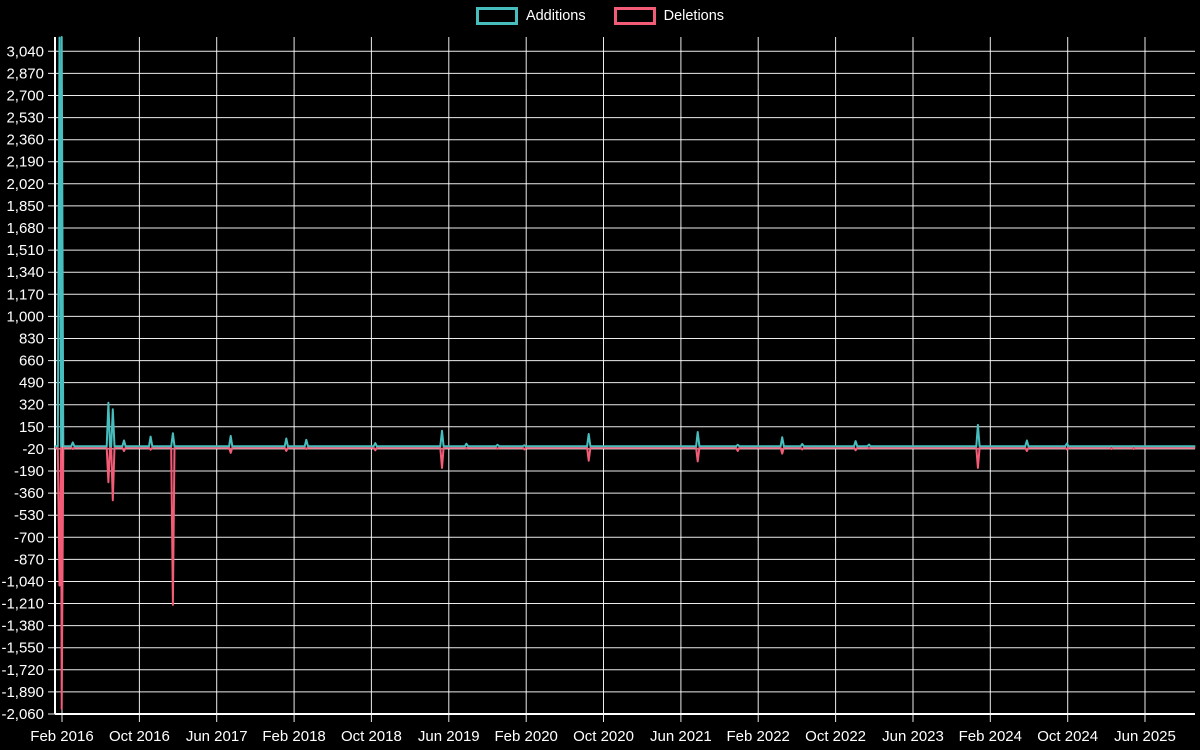 Image resolution: width=1200 pixels, height=750 pixels. What do you see at coordinates (31, 361) in the screenshot?
I see `y-tick-label: 660` at bounding box center [31, 361].